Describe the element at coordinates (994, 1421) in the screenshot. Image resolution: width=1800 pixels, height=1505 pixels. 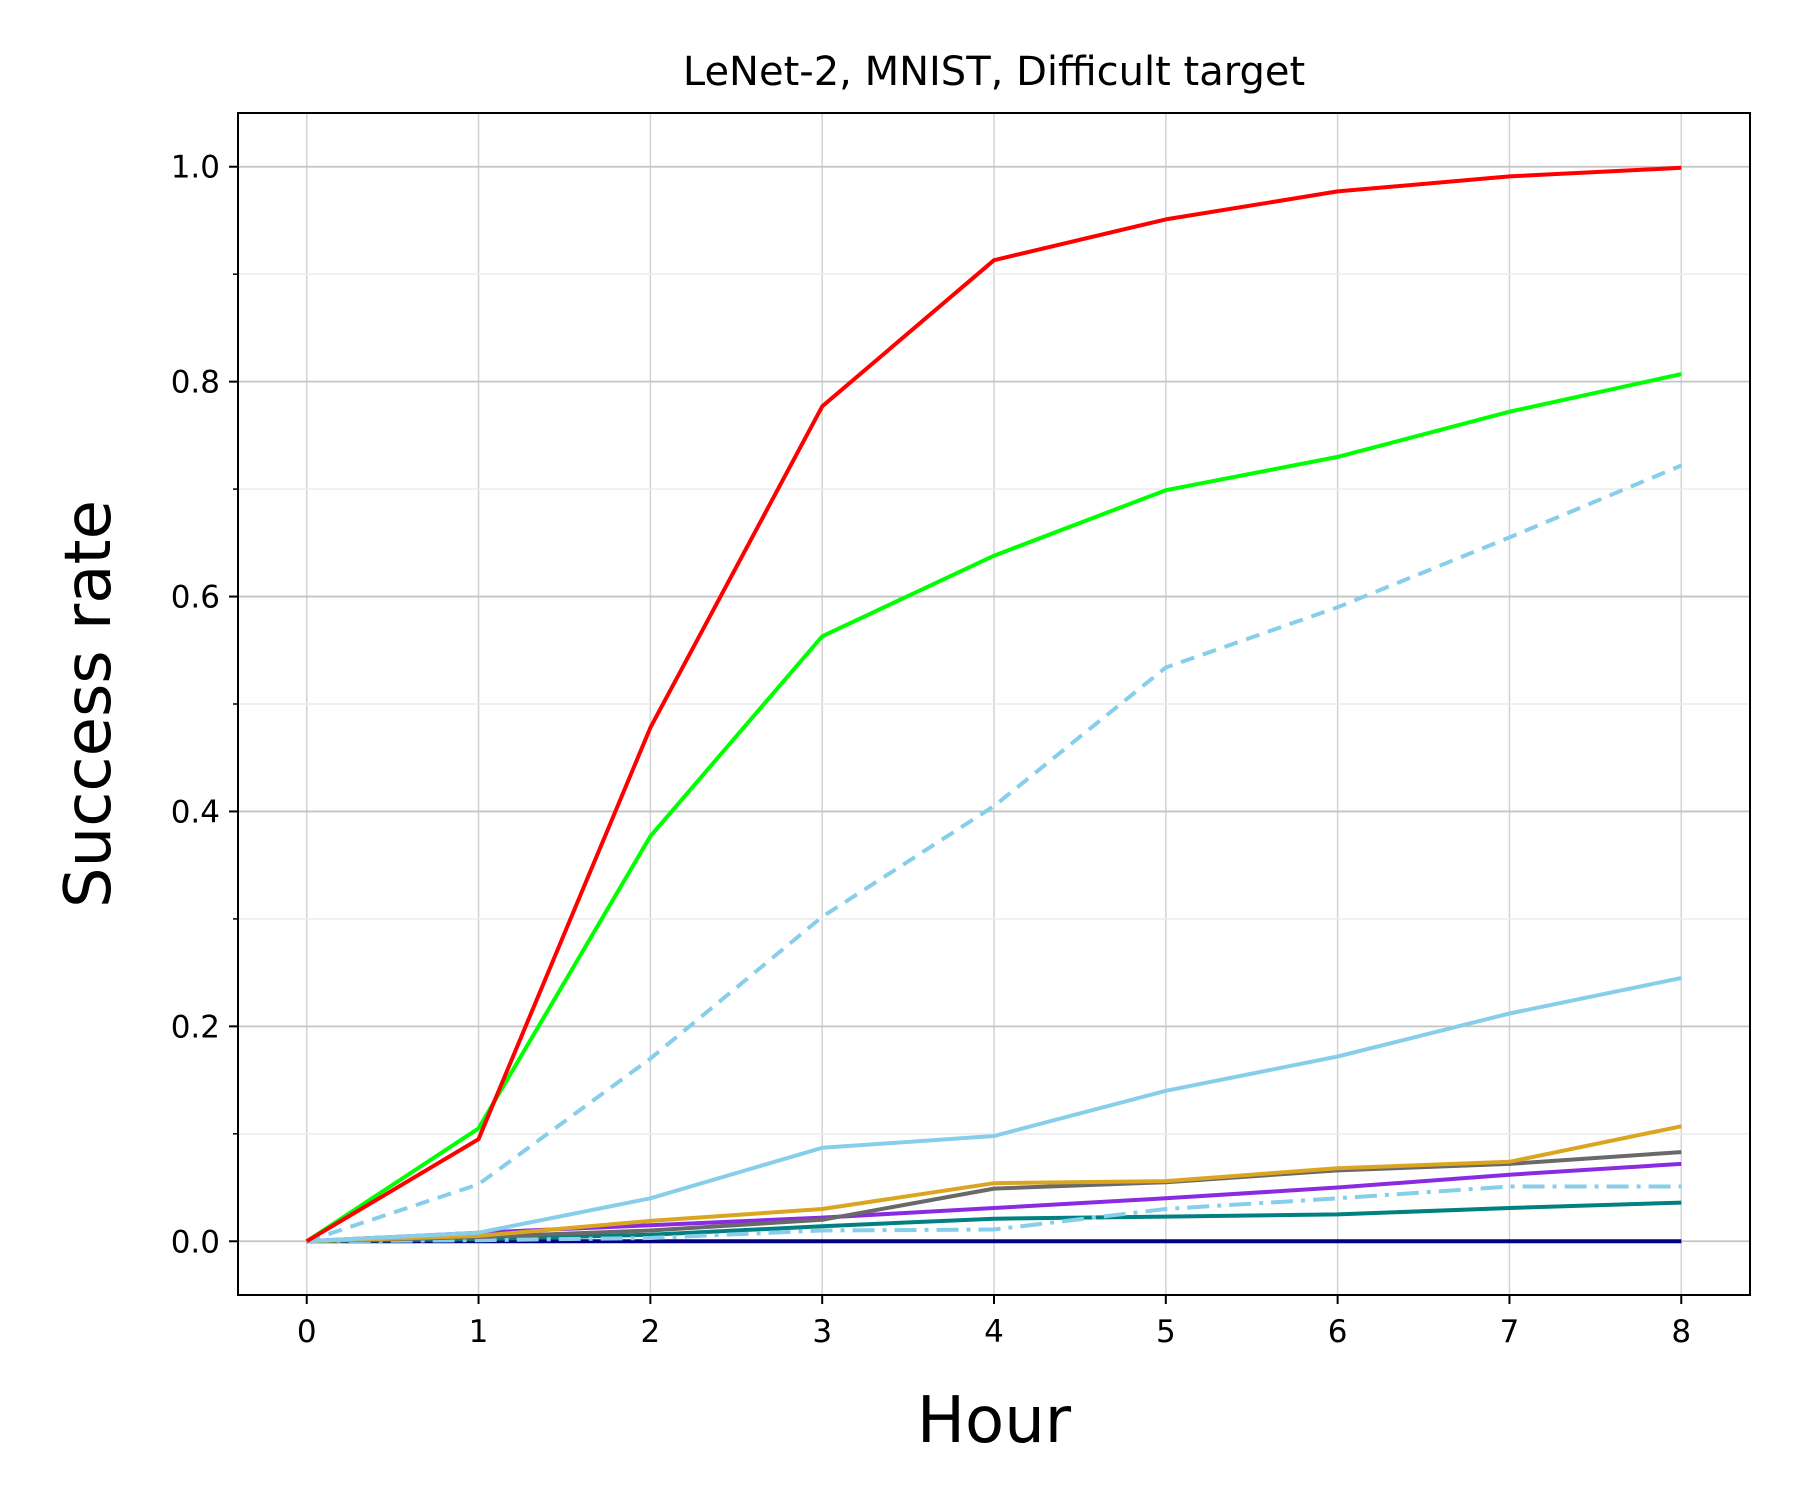
I see `x-axis-label: Hour` at that location.